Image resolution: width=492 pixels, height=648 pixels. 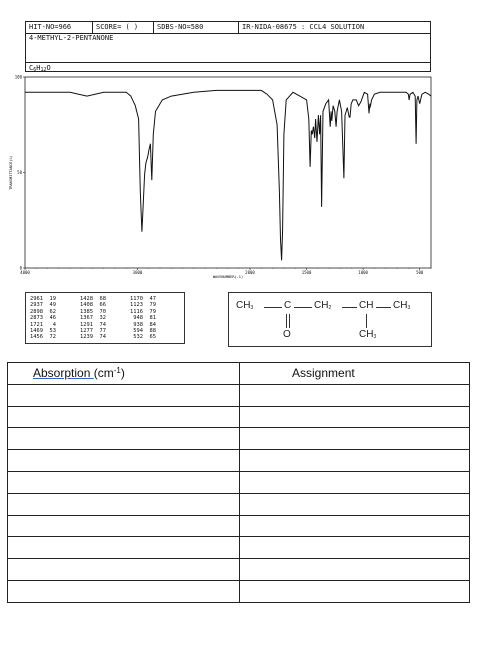 I want to click on sdbs-number: SDBS-NO=580, so click(x=180, y=27).